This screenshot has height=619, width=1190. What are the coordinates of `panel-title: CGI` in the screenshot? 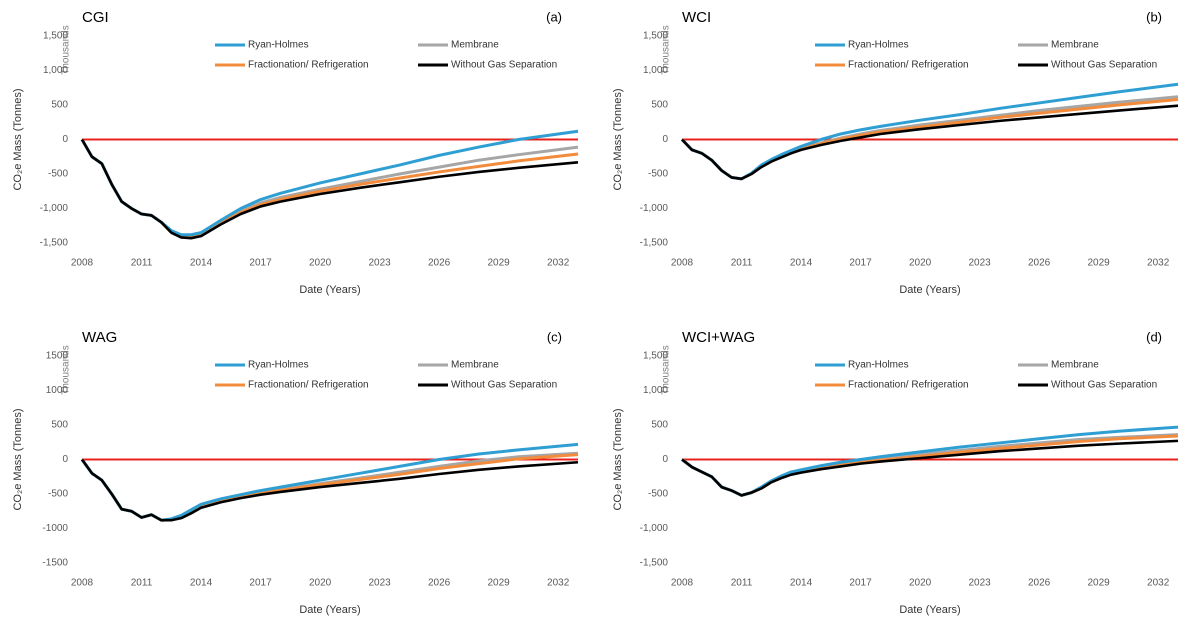 It's located at (95, 17).